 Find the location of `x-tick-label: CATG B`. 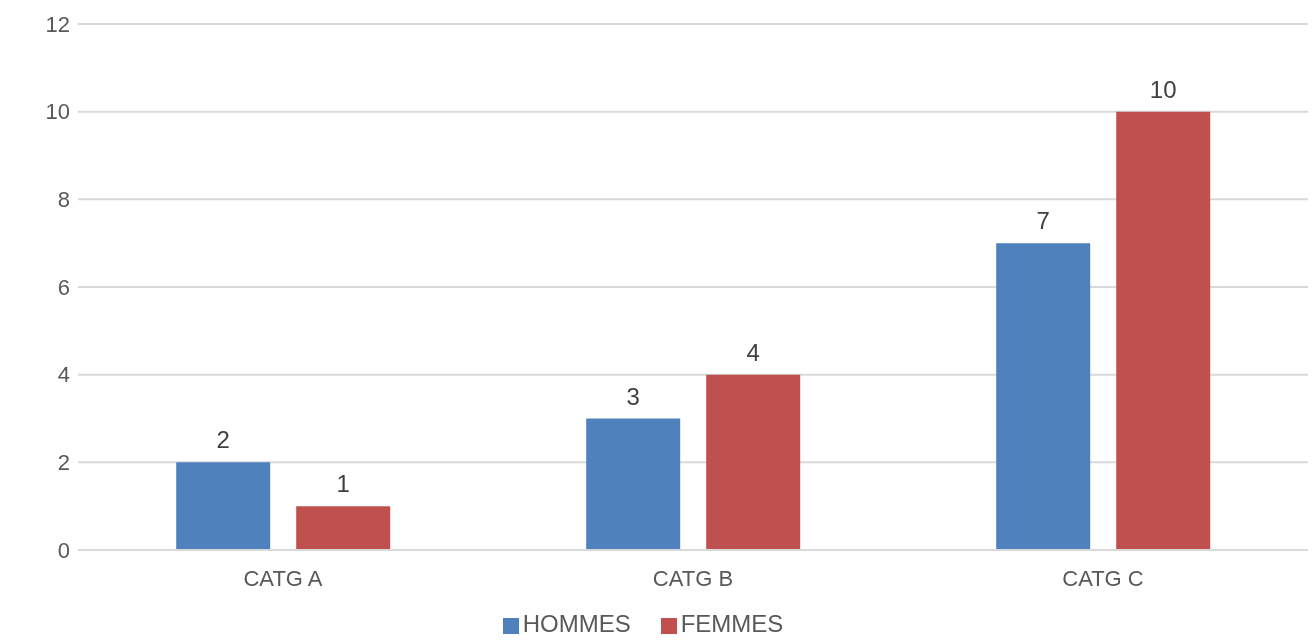

x-tick-label: CATG B is located at coordinates (693, 578).